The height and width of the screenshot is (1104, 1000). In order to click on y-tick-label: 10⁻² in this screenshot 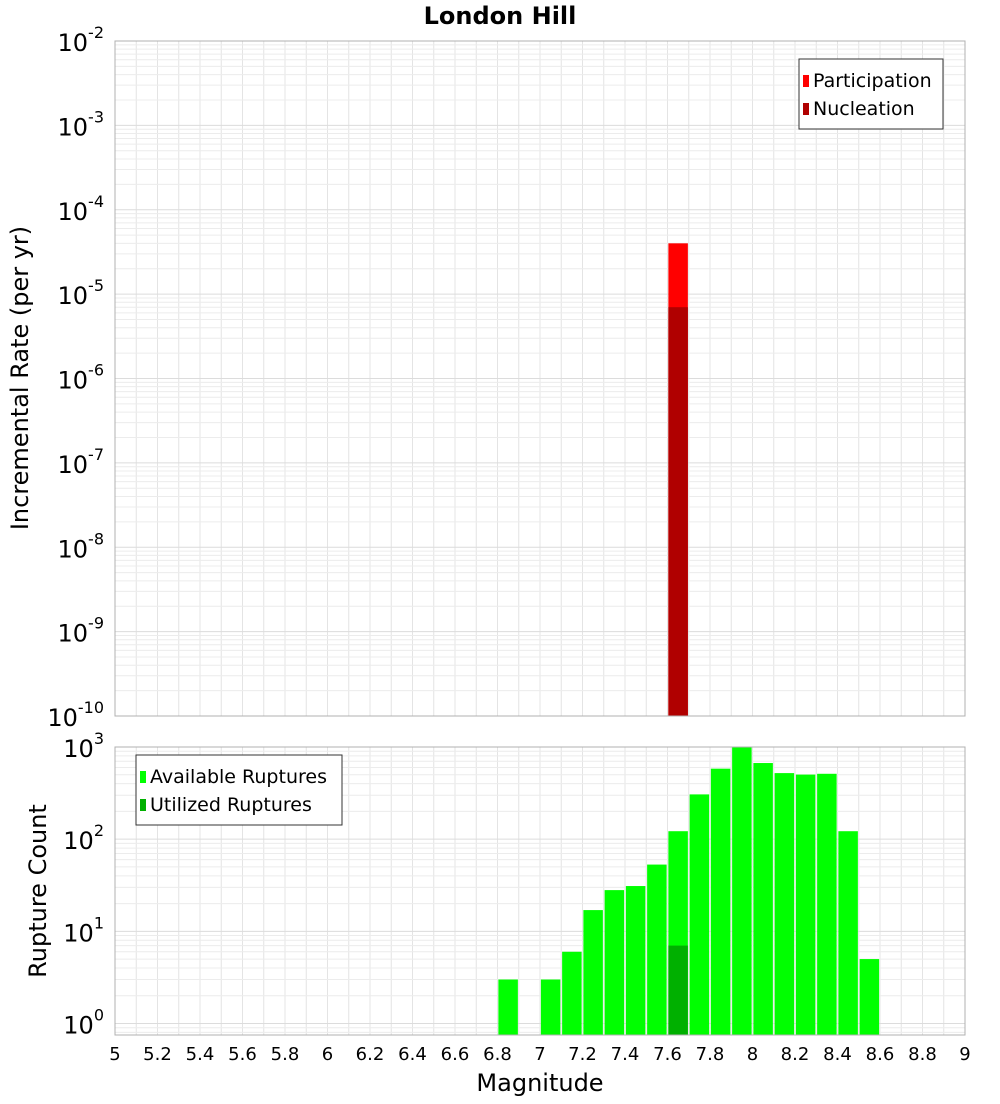, I will do `click(81, 40)`.